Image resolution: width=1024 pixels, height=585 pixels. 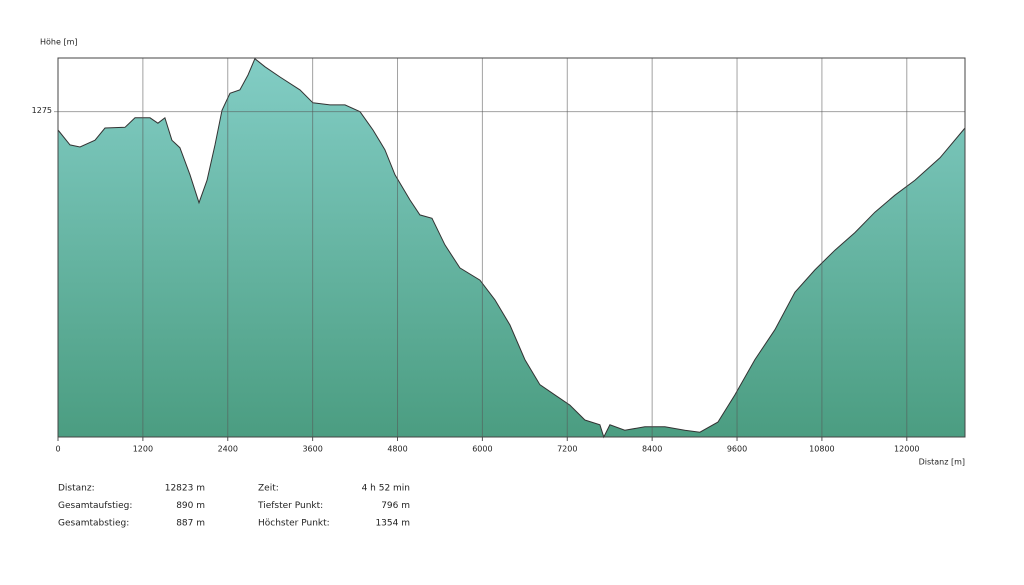 I want to click on stat-value: 4 h 52 min, so click(x=386, y=489).